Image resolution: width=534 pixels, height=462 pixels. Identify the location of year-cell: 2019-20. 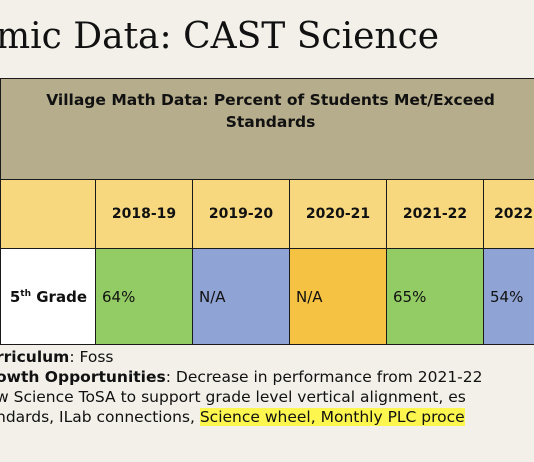
(241, 214).